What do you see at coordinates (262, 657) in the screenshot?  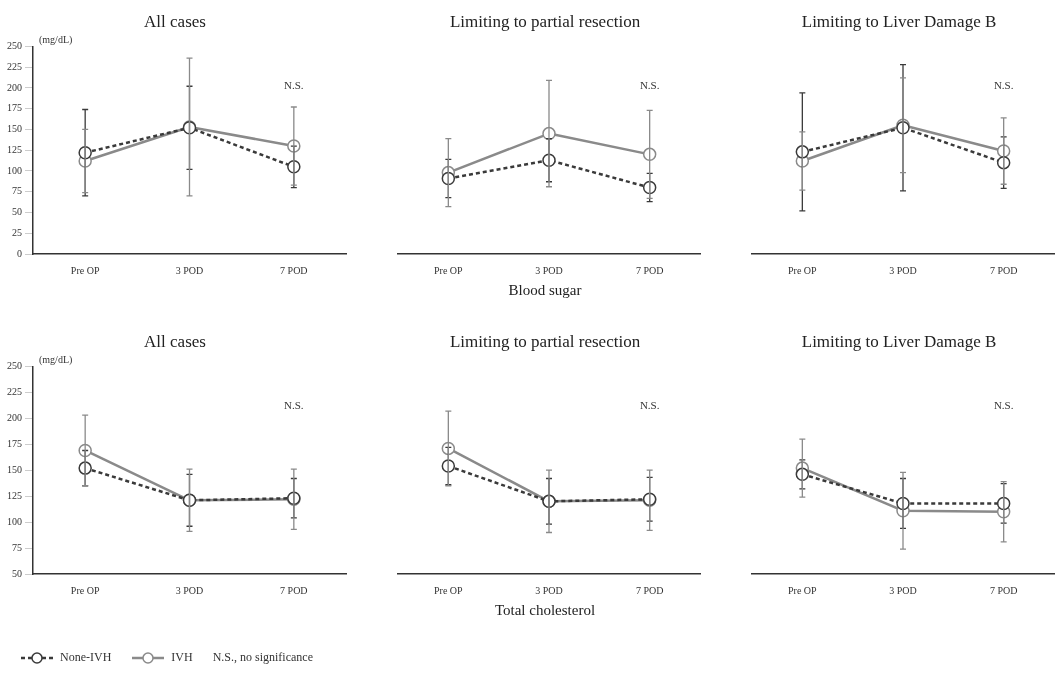 I see `text: N.S., no significance` at bounding box center [262, 657].